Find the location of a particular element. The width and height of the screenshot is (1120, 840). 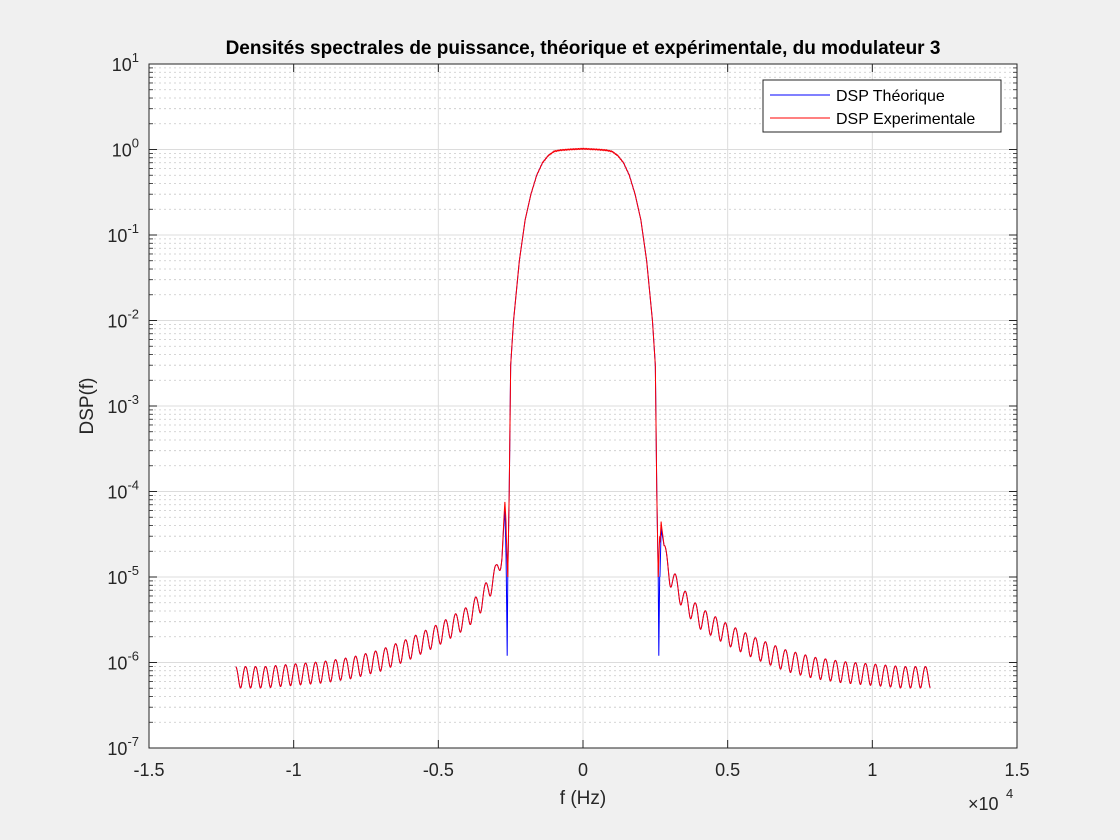

y-tick-label: 10⁻⁴ is located at coordinates (123, 490).